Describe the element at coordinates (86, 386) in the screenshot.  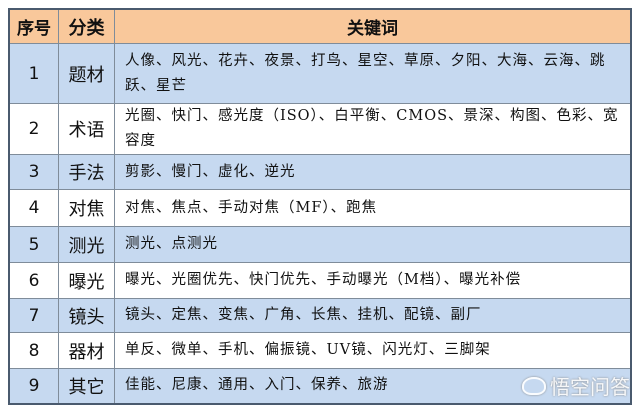
I see `row-category: 其它` at that location.